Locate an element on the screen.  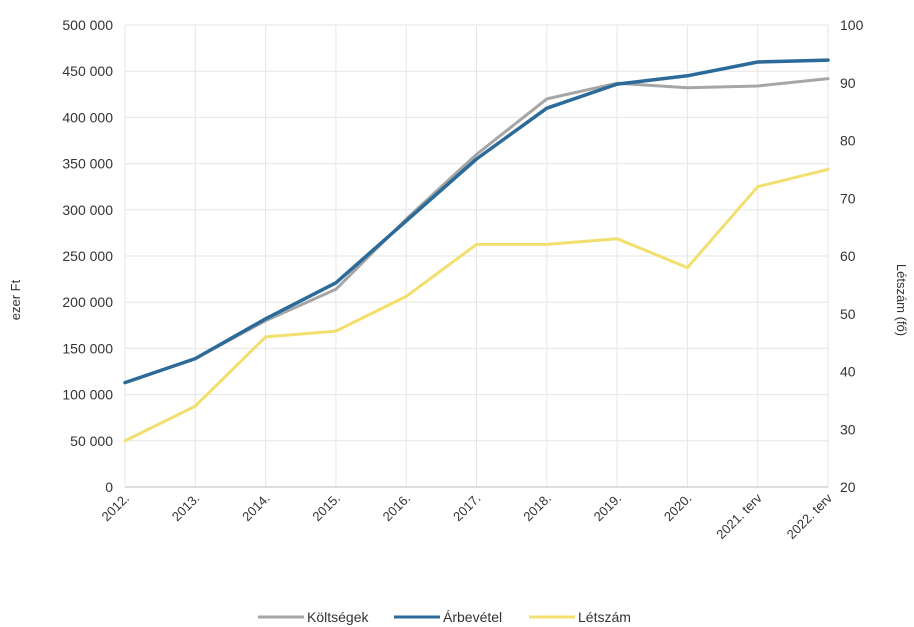
x-tick-label: 2015. is located at coordinates (326, 508).